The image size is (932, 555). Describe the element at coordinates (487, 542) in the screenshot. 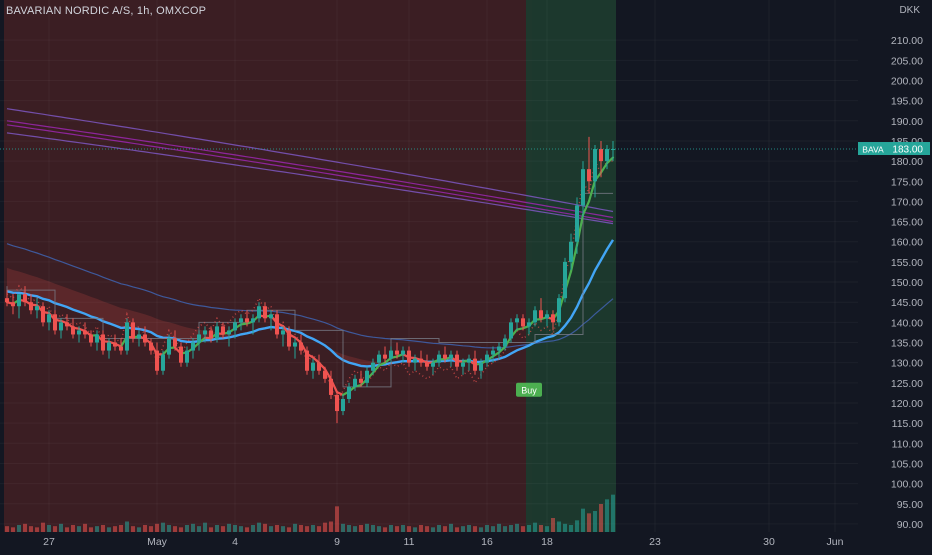

I see `time-tick-label: 16` at that location.